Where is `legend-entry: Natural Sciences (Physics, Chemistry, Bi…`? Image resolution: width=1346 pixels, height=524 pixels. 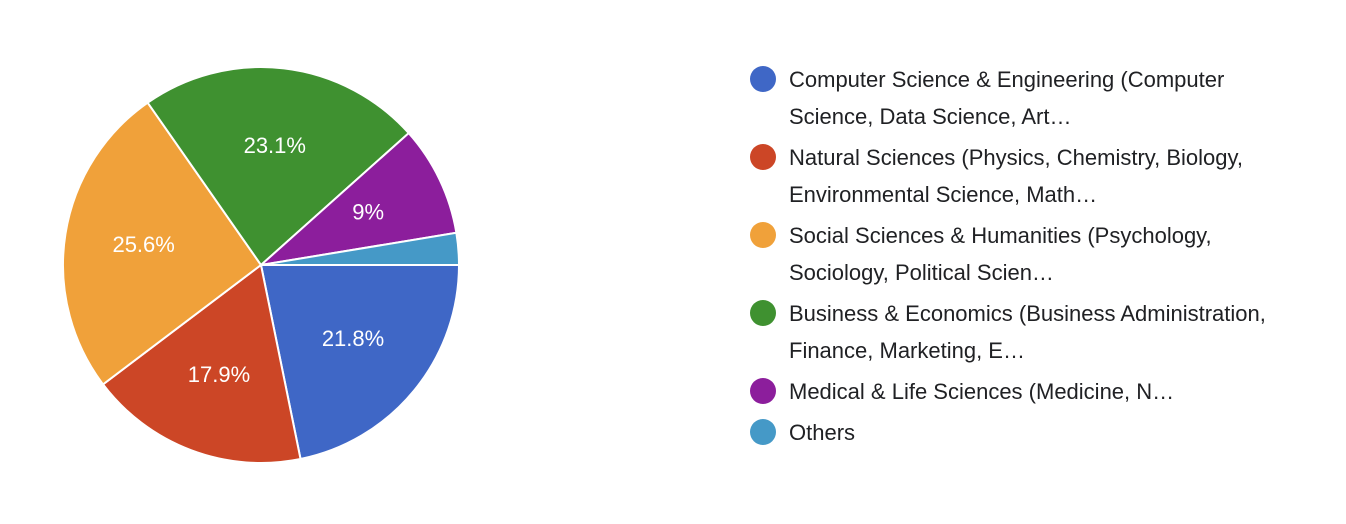 legend-entry: Natural Sciences (Physics, Chemistry, Bi… is located at coordinates (1008, 176).